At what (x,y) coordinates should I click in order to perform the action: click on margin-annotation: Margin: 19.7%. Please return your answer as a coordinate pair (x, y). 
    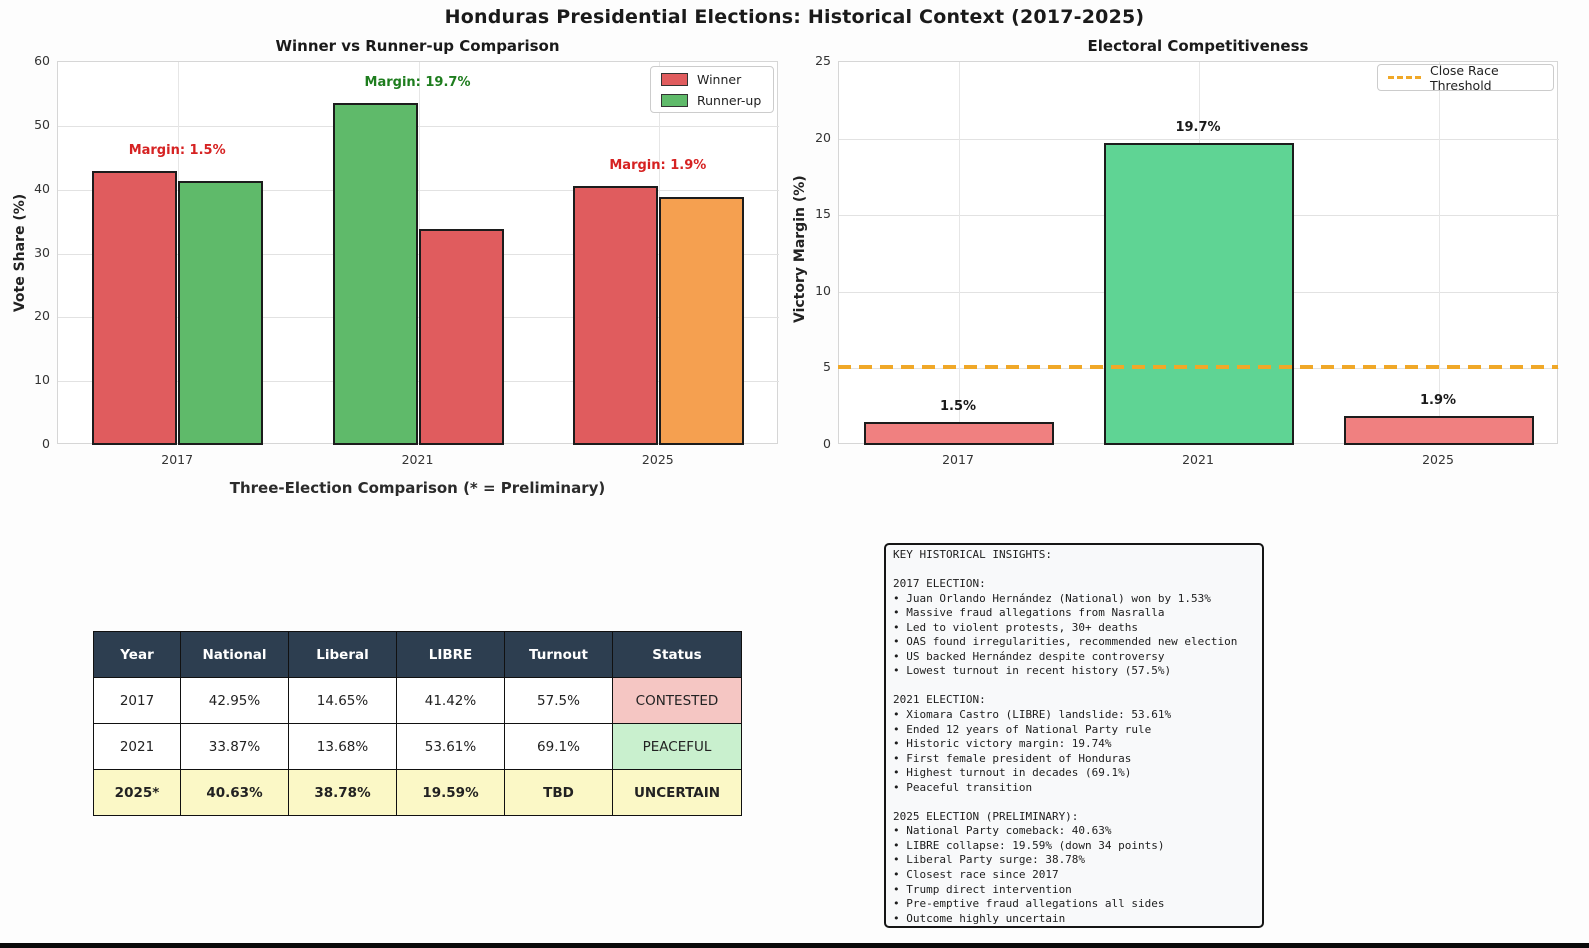
    Looking at the image, I should click on (417, 82).